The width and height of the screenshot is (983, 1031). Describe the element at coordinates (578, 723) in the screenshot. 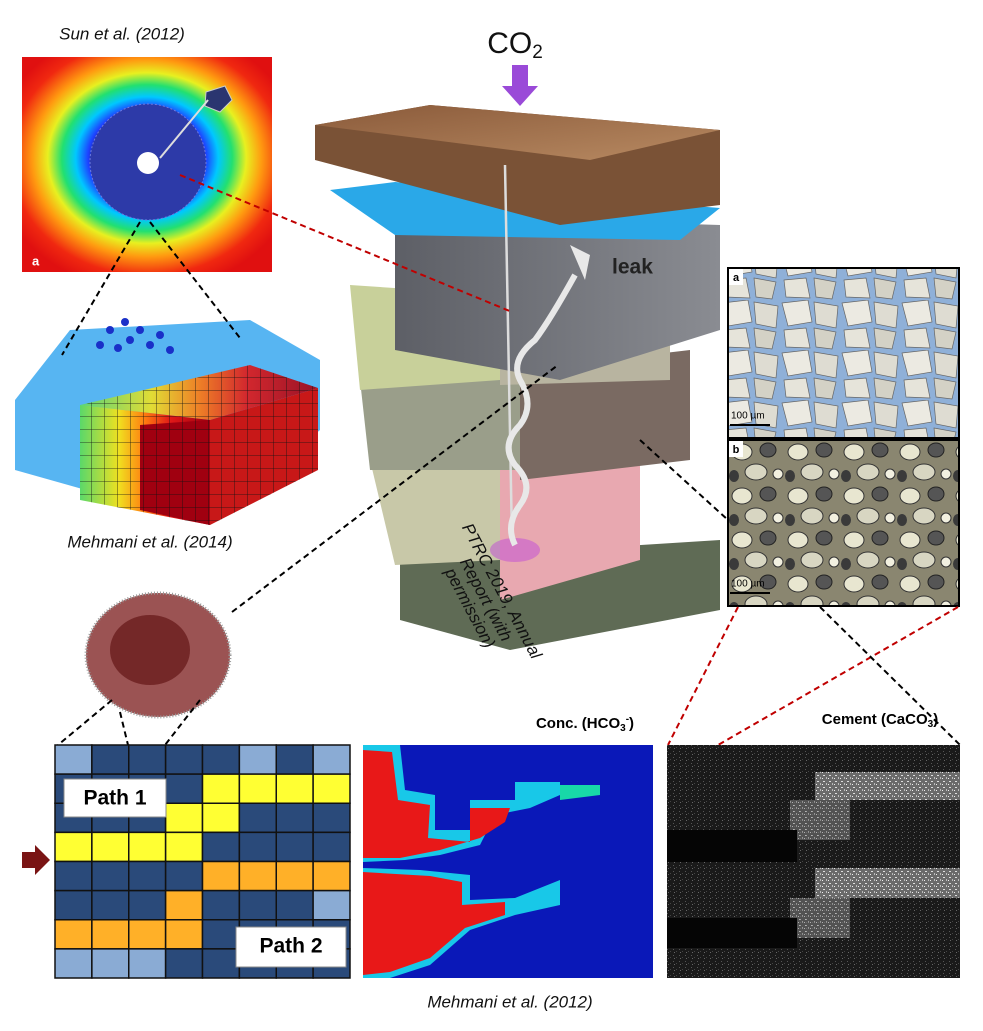

I see `shape: Conc. (HCO` at that location.